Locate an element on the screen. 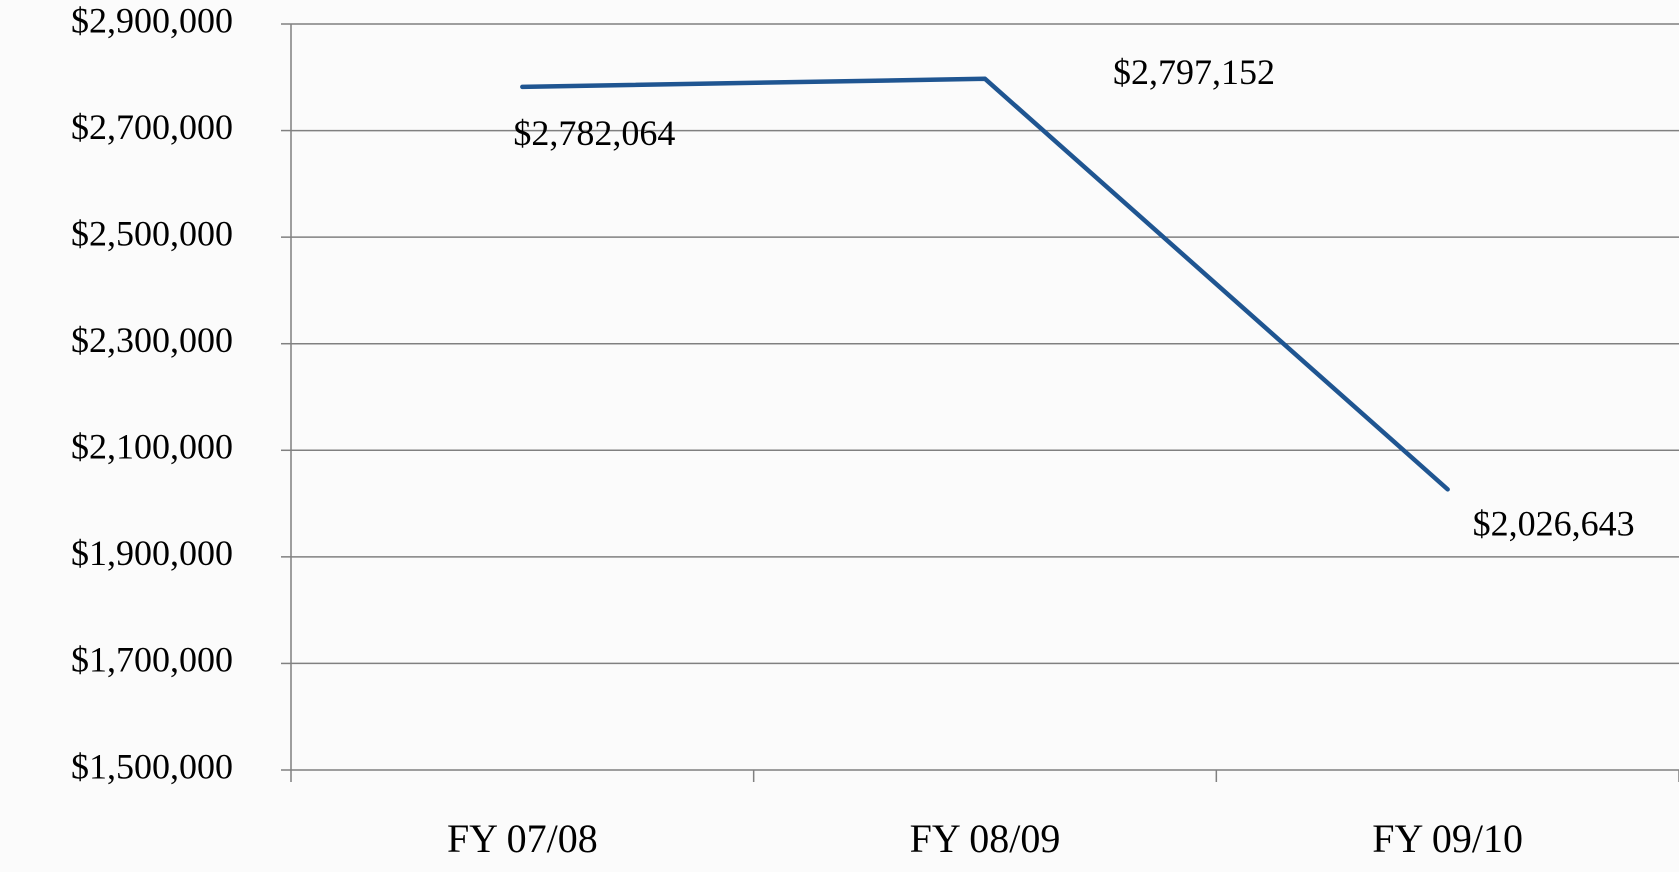  y-tick-label: $2,700,000 is located at coordinates (152, 127).